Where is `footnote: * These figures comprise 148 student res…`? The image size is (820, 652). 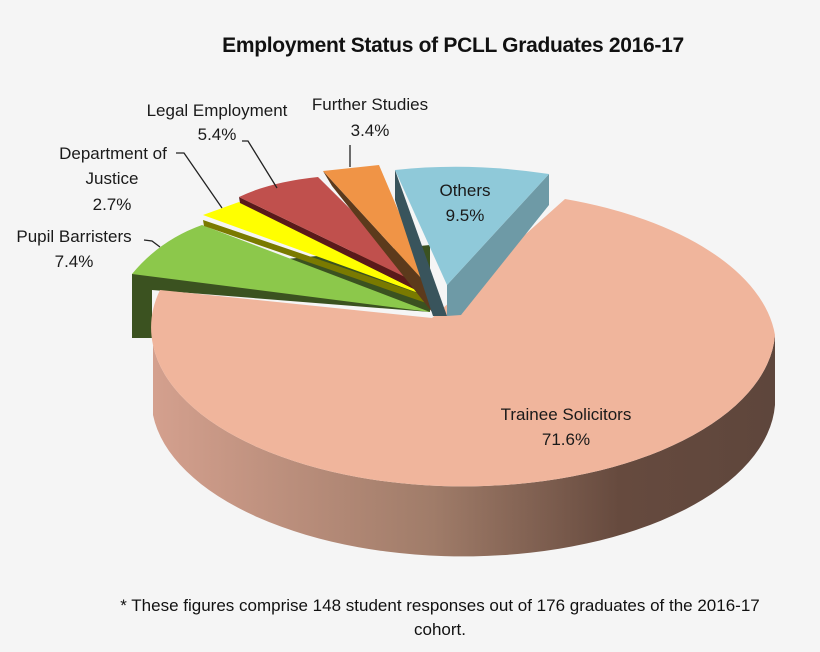
footnote: * These figures comprise 148 student res… is located at coordinates (440, 618).